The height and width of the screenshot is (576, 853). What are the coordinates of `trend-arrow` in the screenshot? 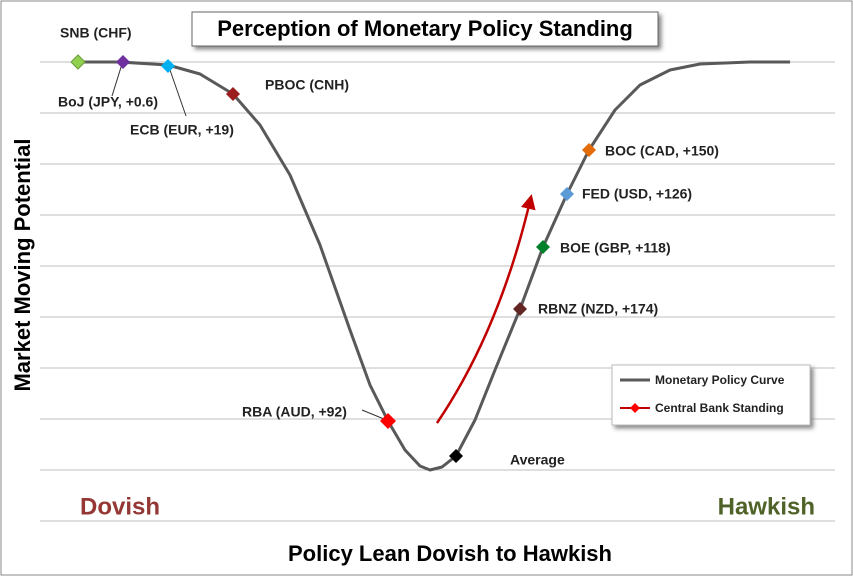 It's located at (485, 309).